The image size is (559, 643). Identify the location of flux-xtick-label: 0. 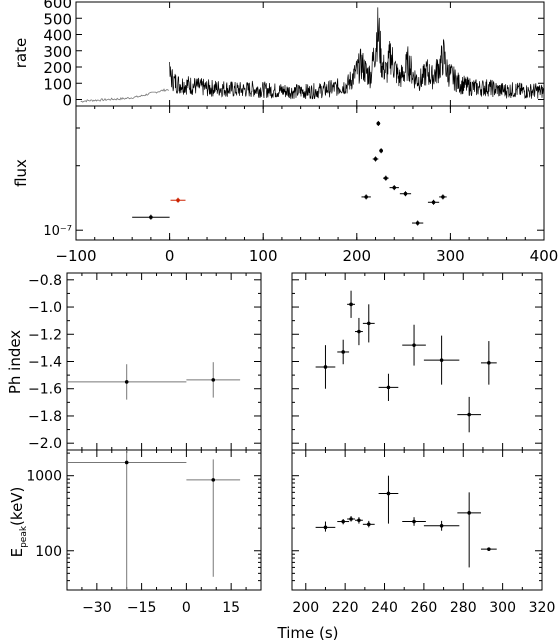
(170, 256).